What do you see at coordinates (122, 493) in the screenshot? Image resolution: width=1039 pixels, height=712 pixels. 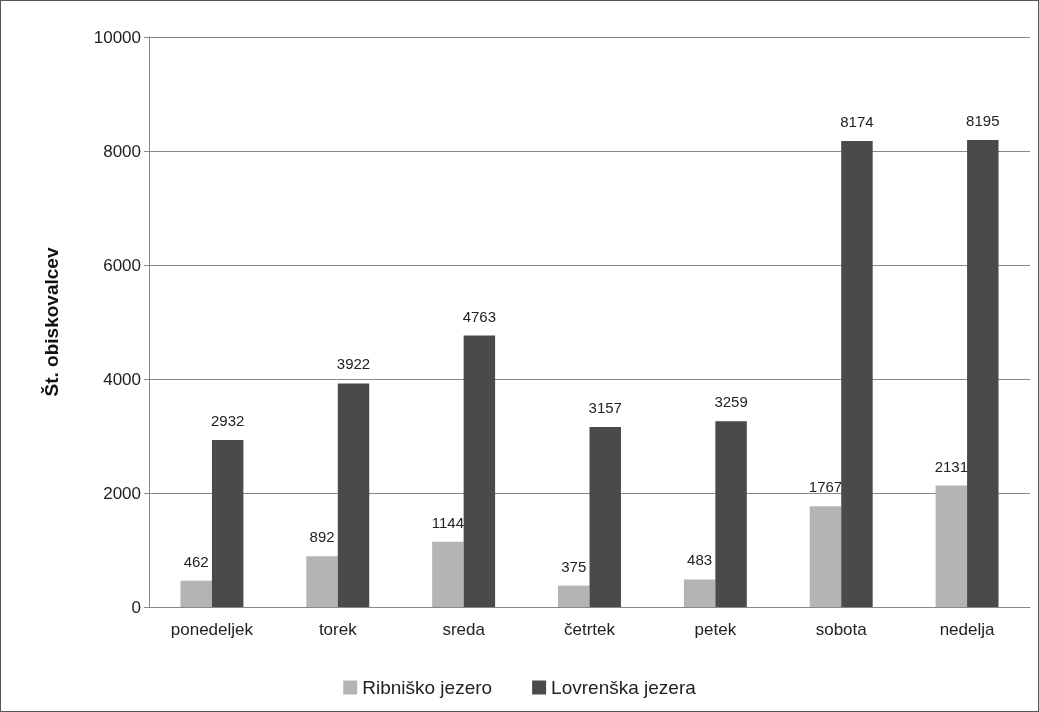 I see `y-tick-label: 2000` at bounding box center [122, 493].